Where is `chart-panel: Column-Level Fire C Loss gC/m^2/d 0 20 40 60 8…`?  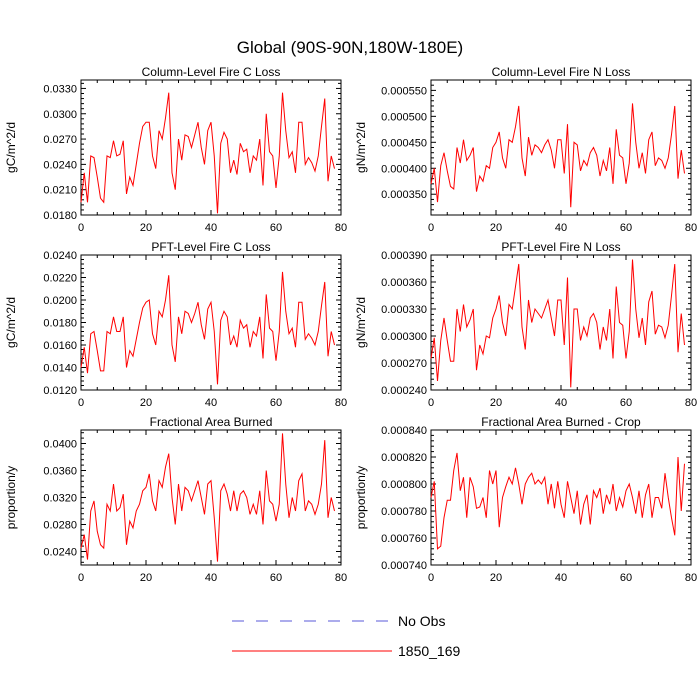
chart-panel: Column-Level Fire C Loss gC/m^2/d 0 20 40 60 8… is located at coordinates (175, 149).